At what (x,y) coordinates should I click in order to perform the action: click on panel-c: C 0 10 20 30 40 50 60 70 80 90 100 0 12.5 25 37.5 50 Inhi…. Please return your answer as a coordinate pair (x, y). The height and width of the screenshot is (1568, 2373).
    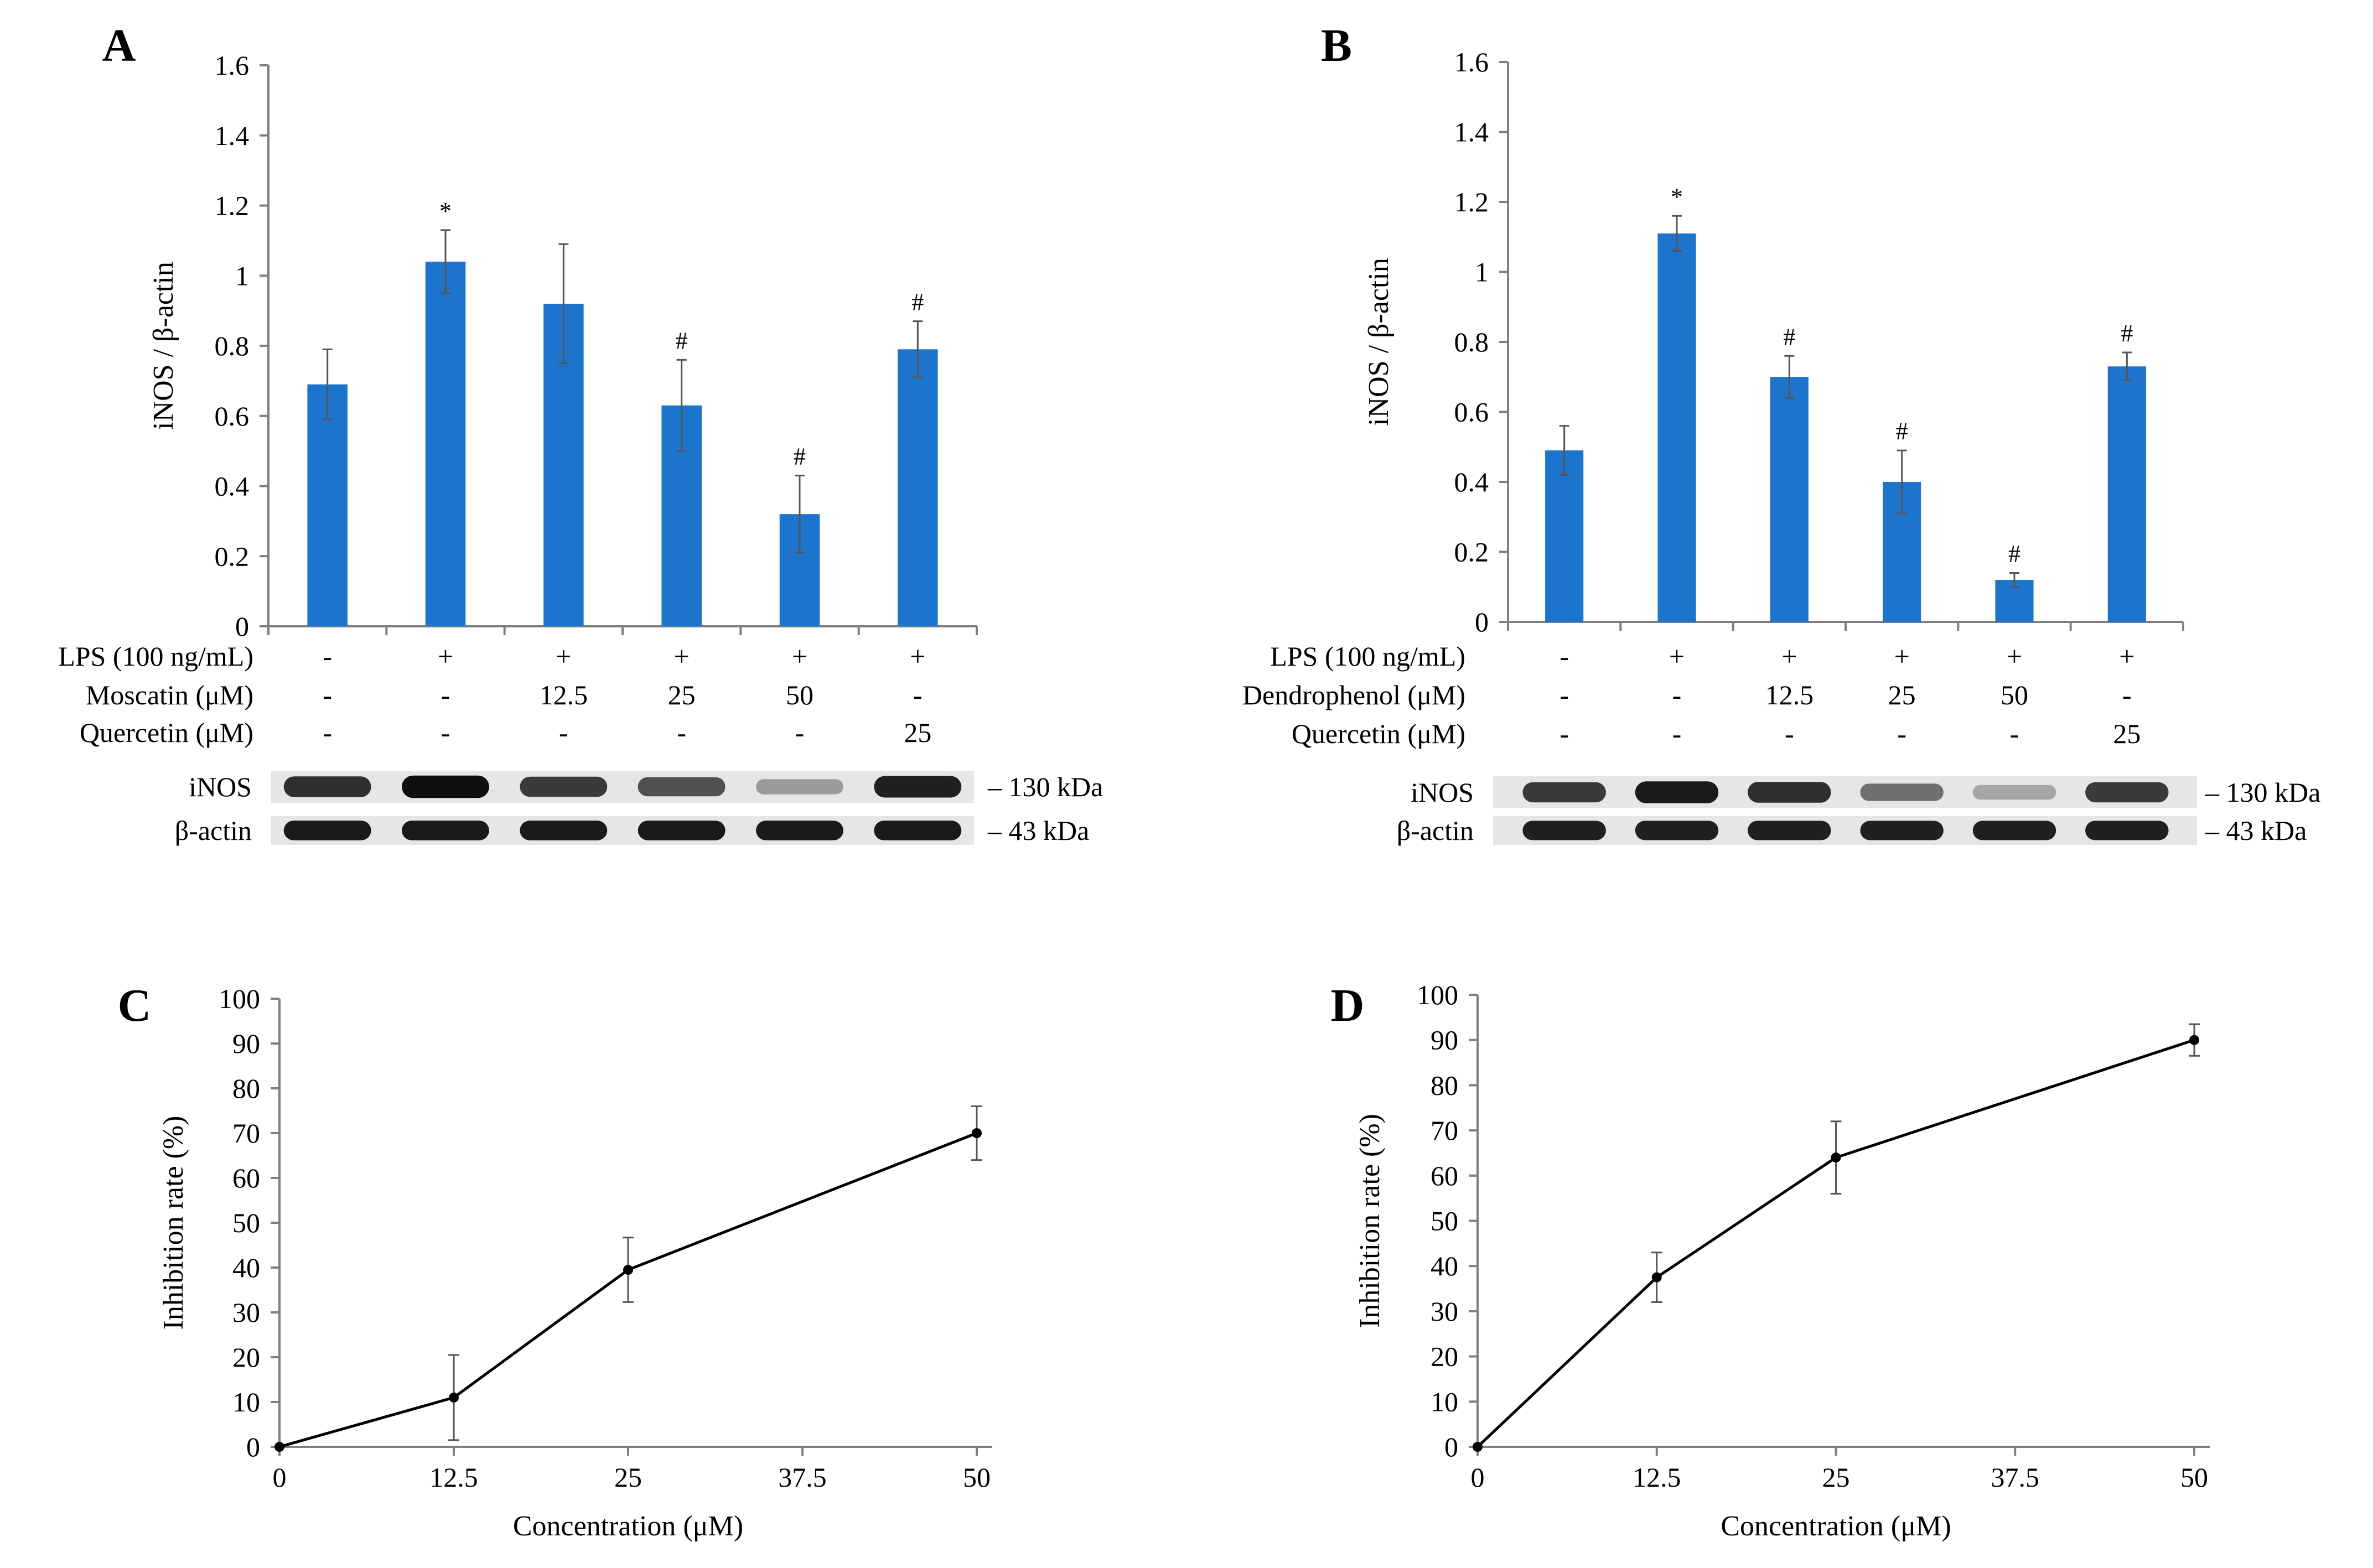
    Looking at the image, I should click on (555, 1261).